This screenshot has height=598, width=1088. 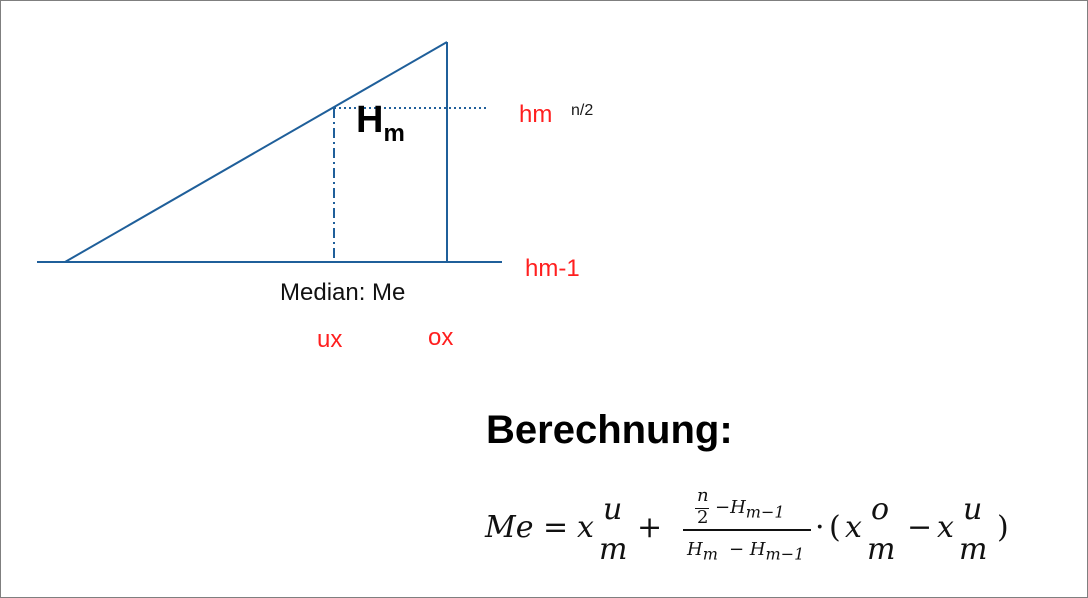 What do you see at coordinates (750, 509) in the screenshot?
I see `formula-num-rest: −Hm−1` at bounding box center [750, 509].